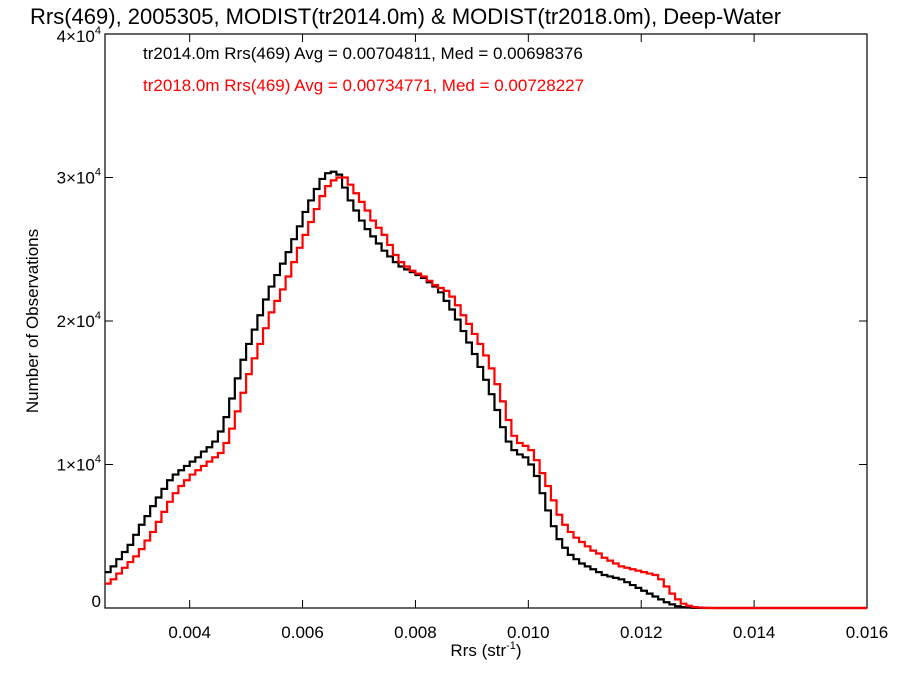 This screenshot has width=900, height=675. I want to click on y-tick-label: 0, so click(96, 601).